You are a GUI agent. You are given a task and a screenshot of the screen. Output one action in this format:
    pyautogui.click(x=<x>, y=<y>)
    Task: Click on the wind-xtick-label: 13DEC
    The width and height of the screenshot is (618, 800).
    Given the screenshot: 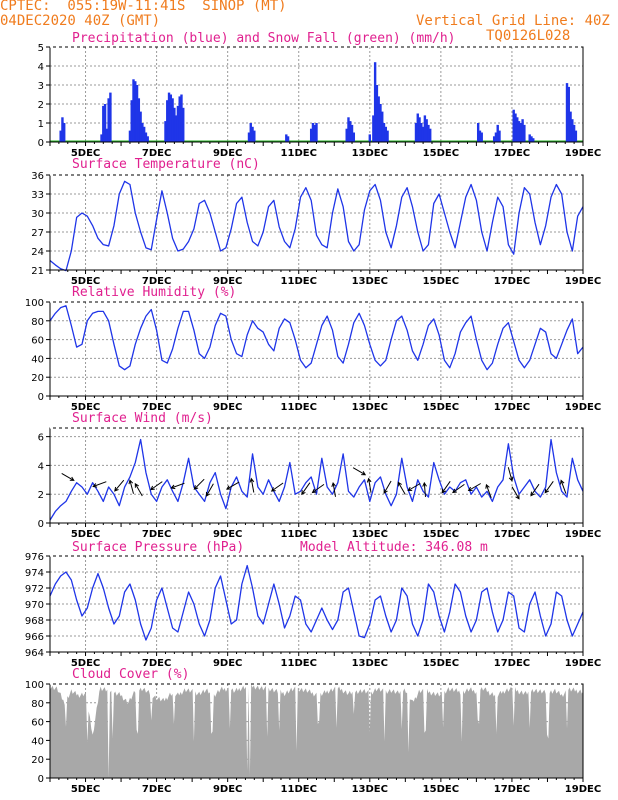 What is the action you would take?
    pyautogui.click(x=370, y=534)
    